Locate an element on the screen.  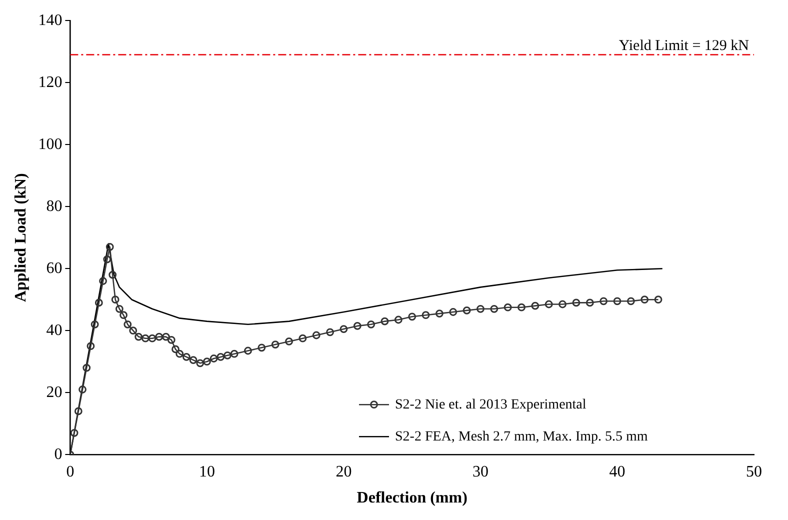
y-tick-label: 0 is located at coordinates (58, 454).